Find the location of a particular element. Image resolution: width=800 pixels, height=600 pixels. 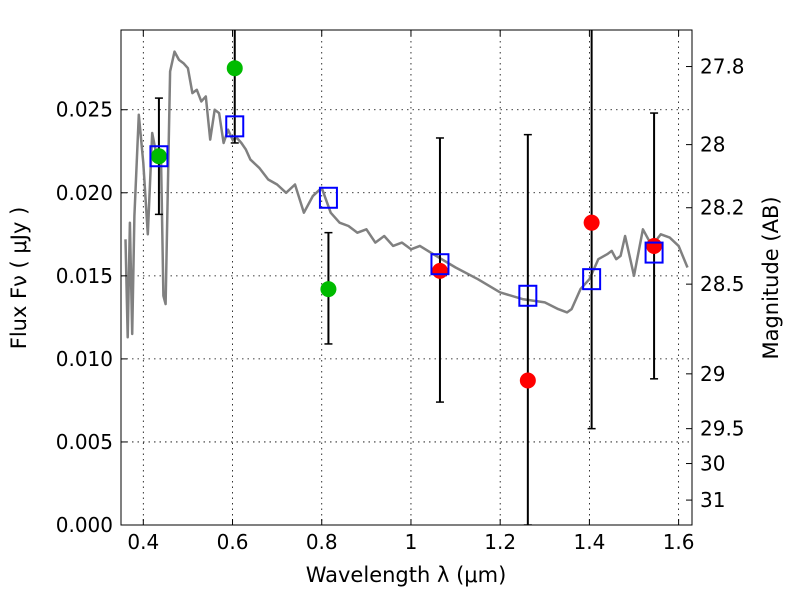

x-tick-label: 1.4 is located at coordinates (589, 542).